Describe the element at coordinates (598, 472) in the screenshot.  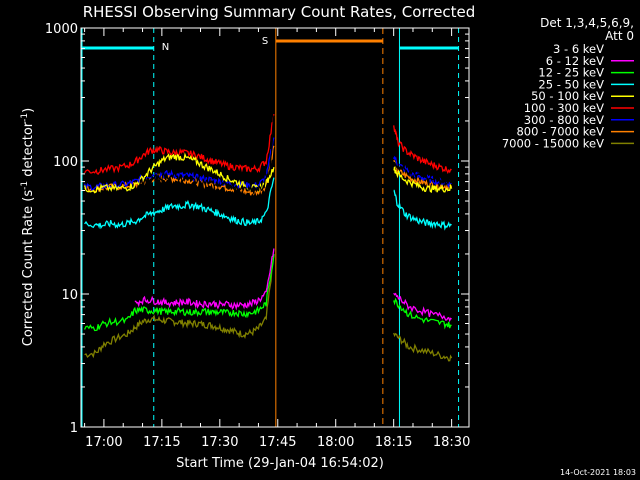
I see `footer-timestamp: 14-Oct-2021 18:03` at that location.